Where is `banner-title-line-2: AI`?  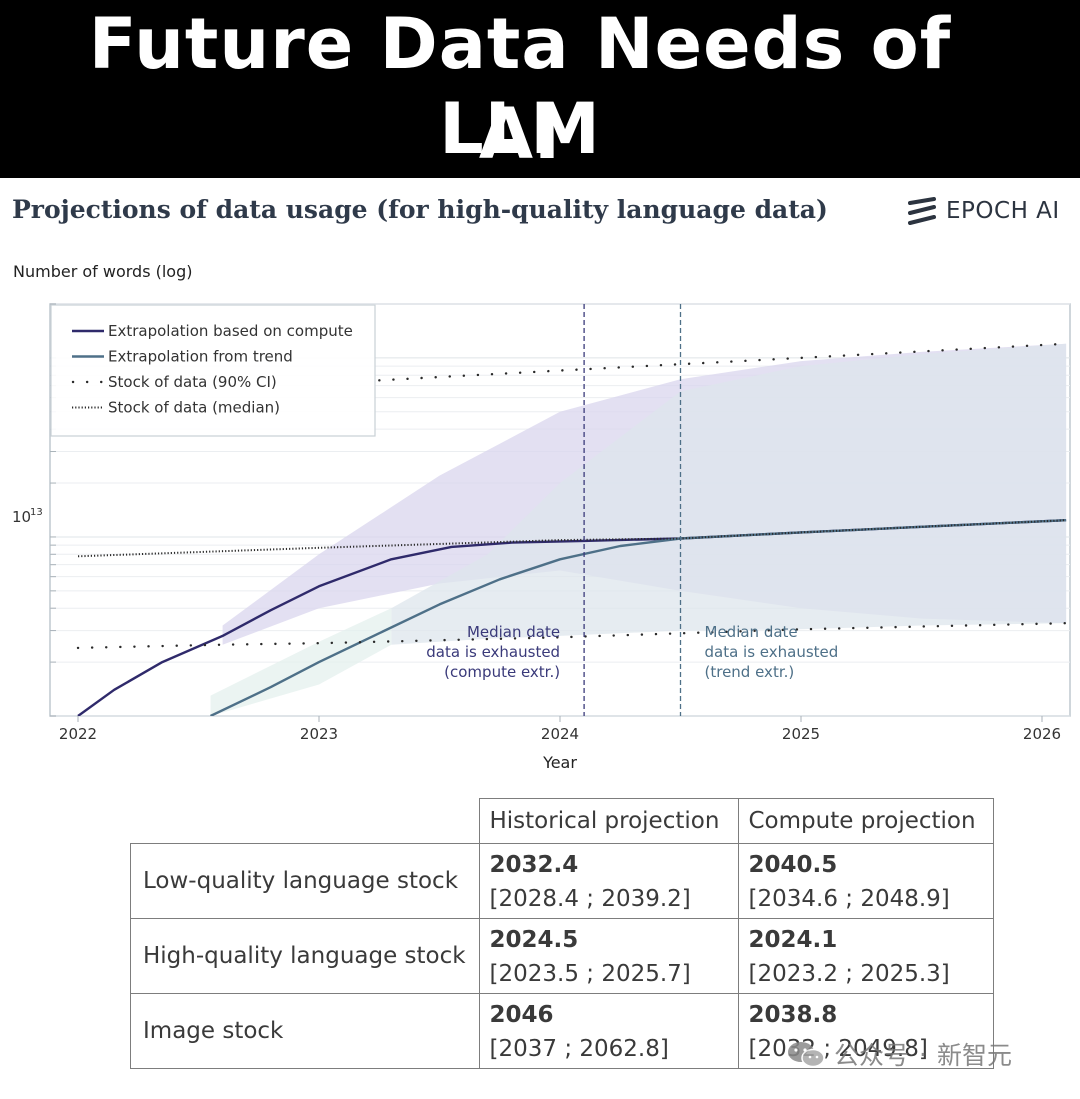
banner-title-line-2: AI is located at coordinates (520, 134).